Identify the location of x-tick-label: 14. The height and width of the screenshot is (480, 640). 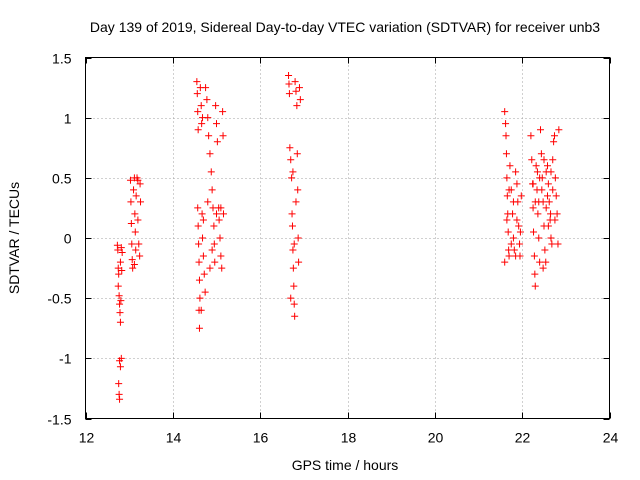
(174, 438).